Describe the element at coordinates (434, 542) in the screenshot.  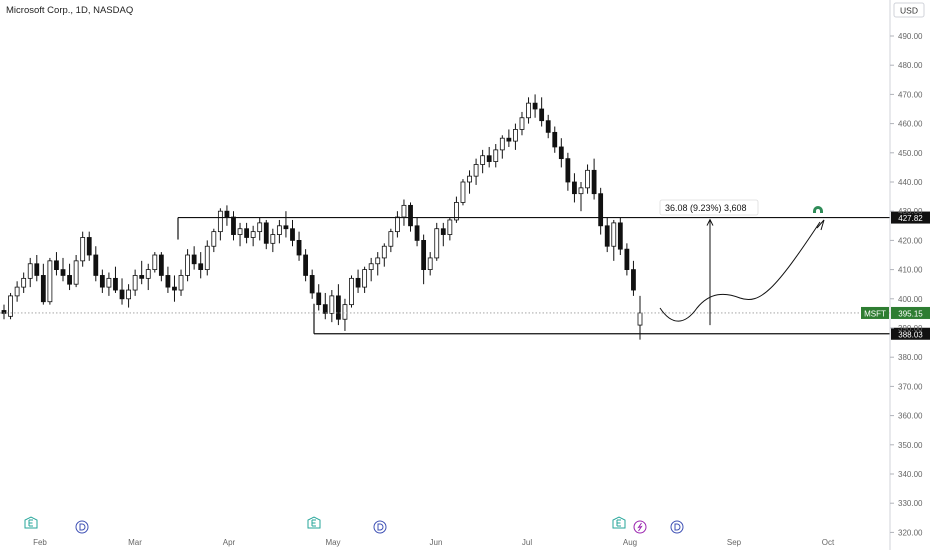
I see `time-axis: Feb Mar Apr May Jun Jul Aug Sep Oct` at that location.